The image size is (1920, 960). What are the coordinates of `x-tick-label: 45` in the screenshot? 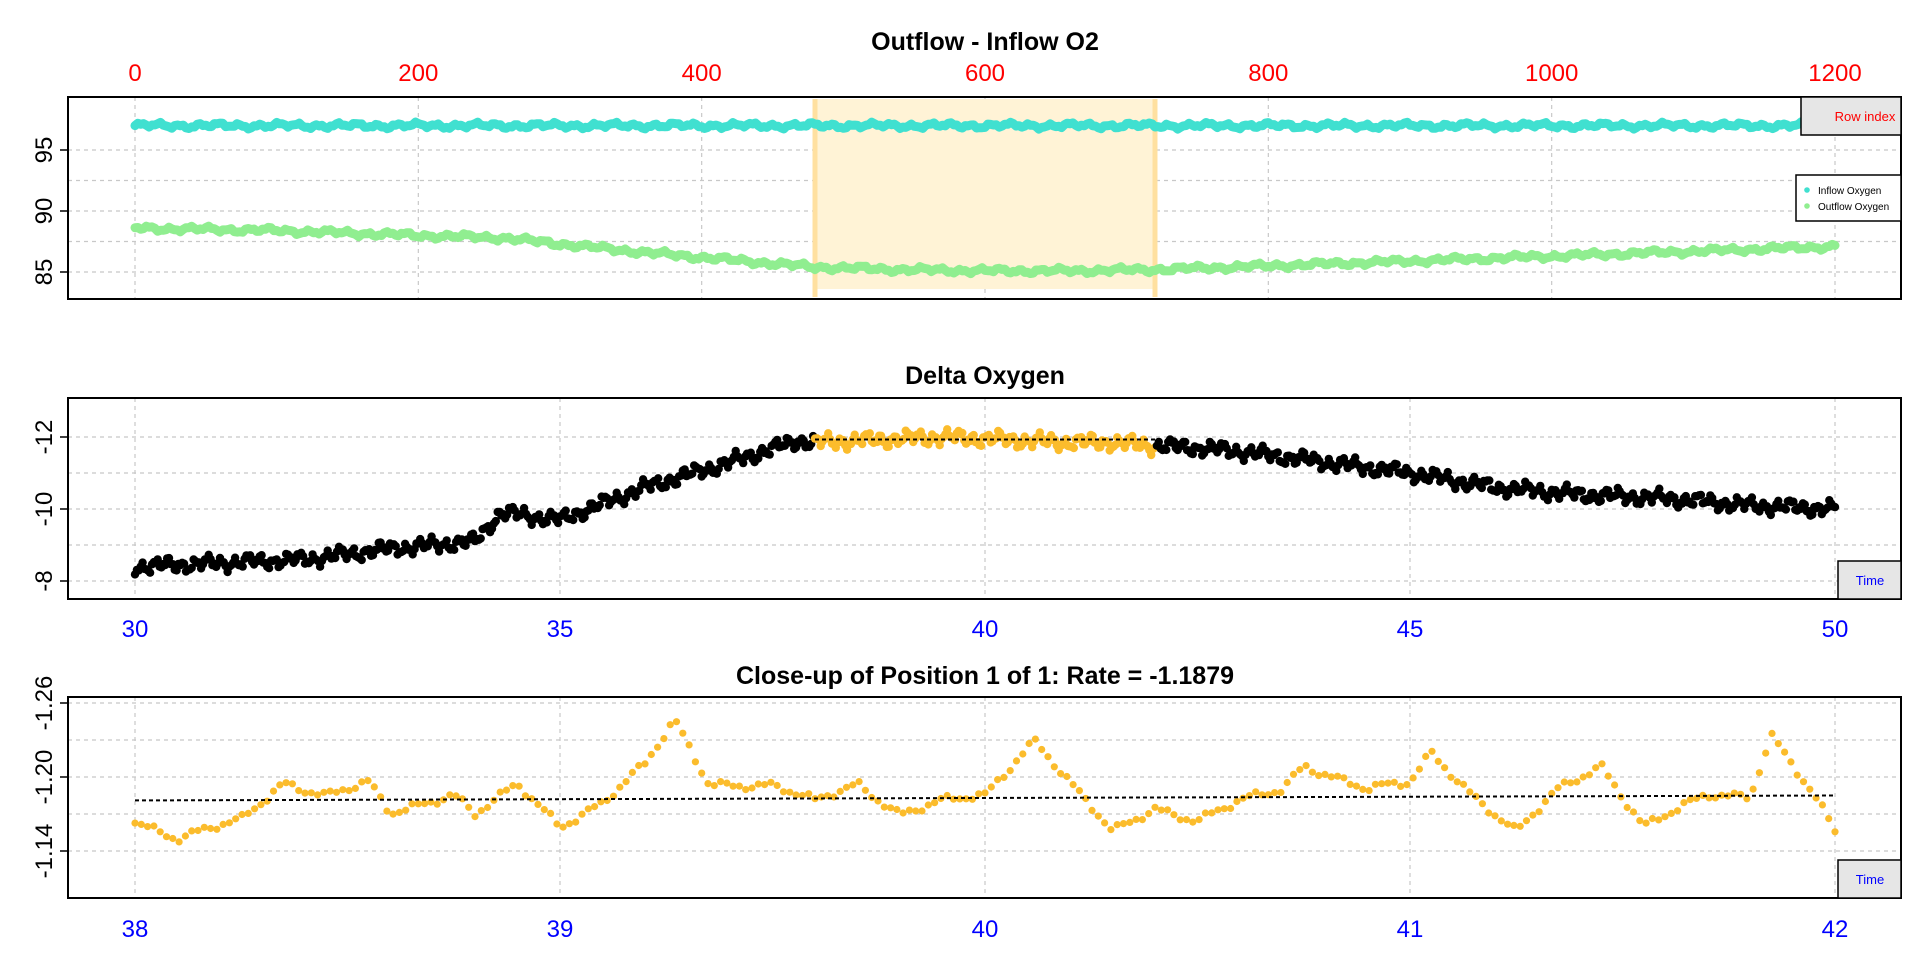 It's located at (1410, 629).